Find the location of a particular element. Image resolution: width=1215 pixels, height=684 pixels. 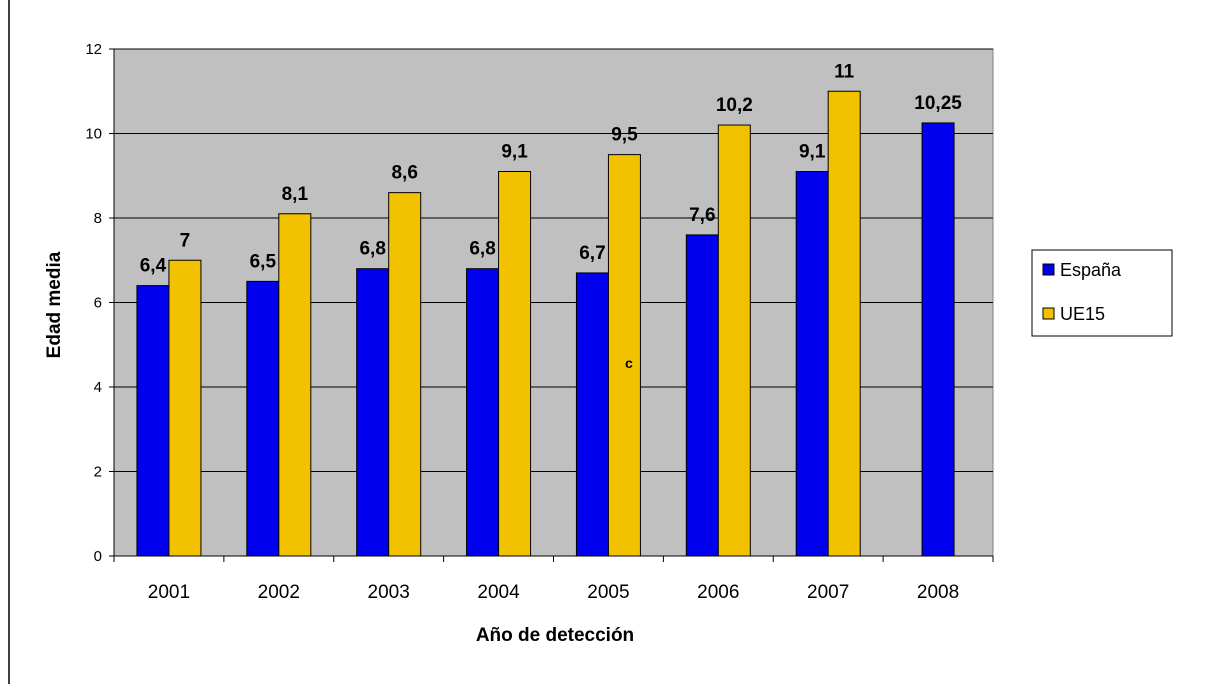

y-tick-label: 6 is located at coordinates (98, 303).